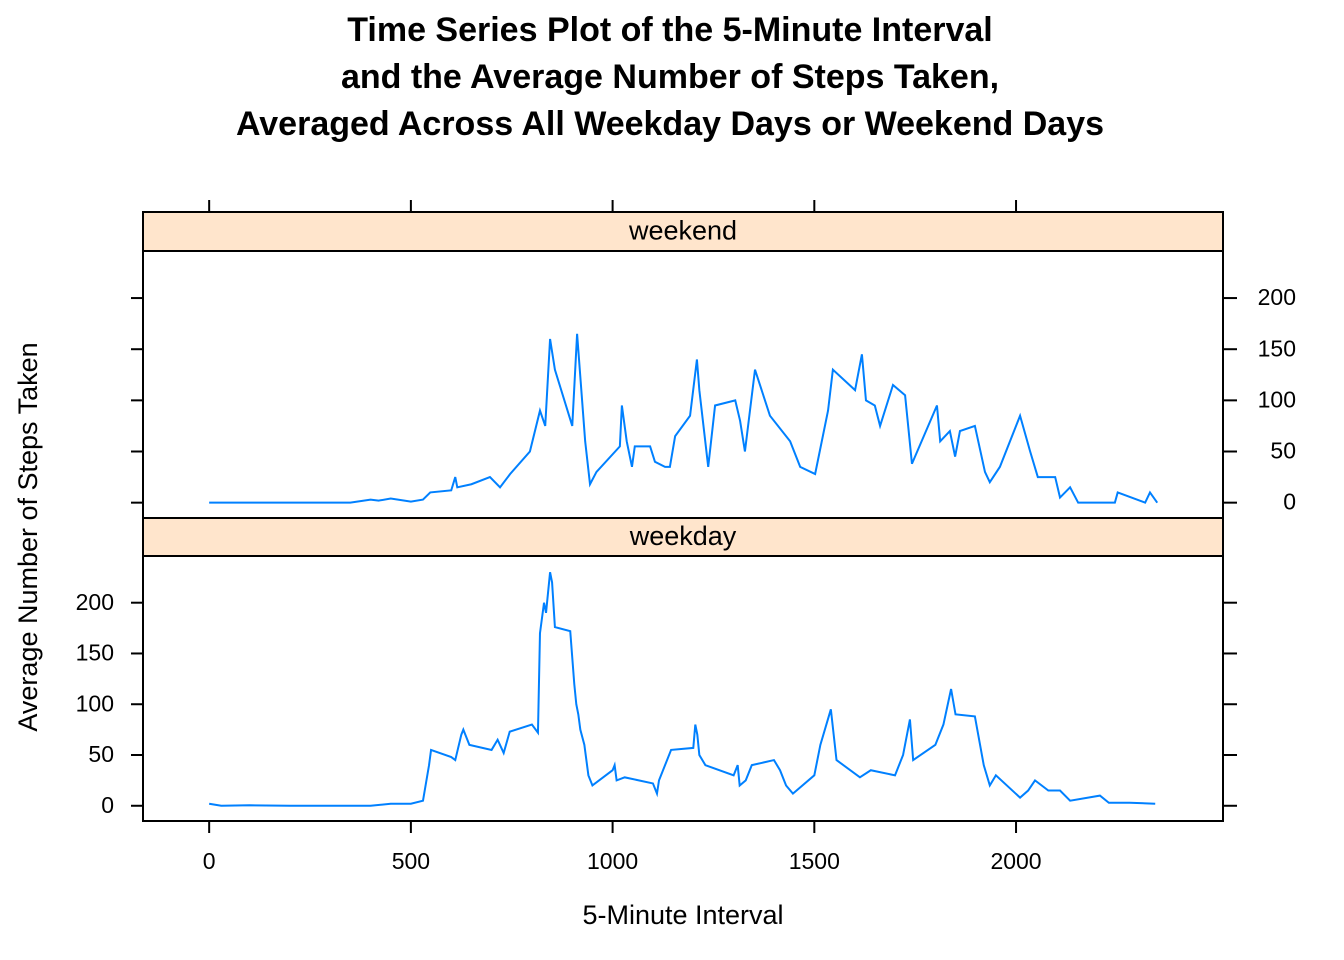  I want to click on strip-label: weekday, so click(683, 536).